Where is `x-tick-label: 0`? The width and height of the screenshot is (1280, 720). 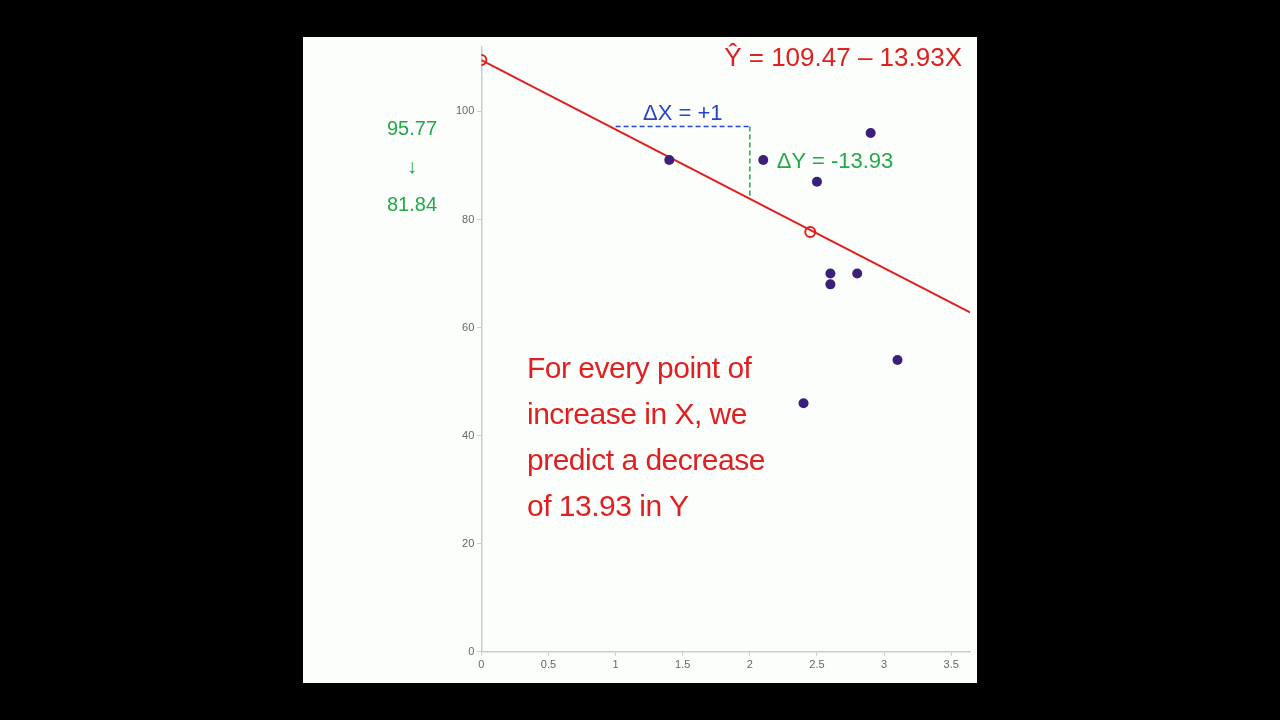 x-tick-label: 0 is located at coordinates (481, 664).